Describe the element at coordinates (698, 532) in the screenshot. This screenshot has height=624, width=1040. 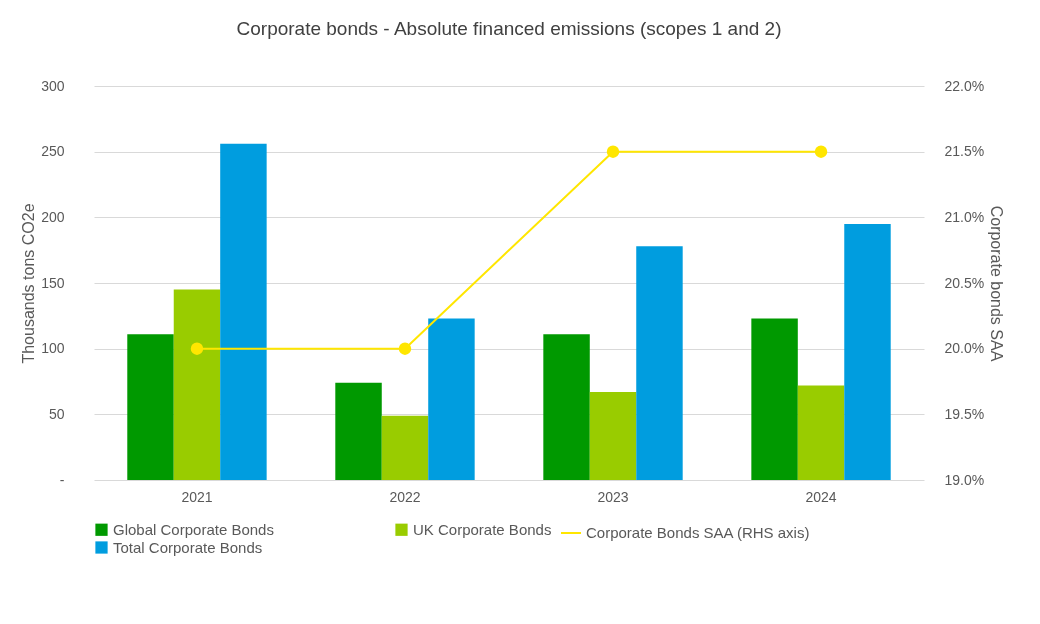
I see `legend-label: Corporate Bonds SAA (RHS axis)` at that location.